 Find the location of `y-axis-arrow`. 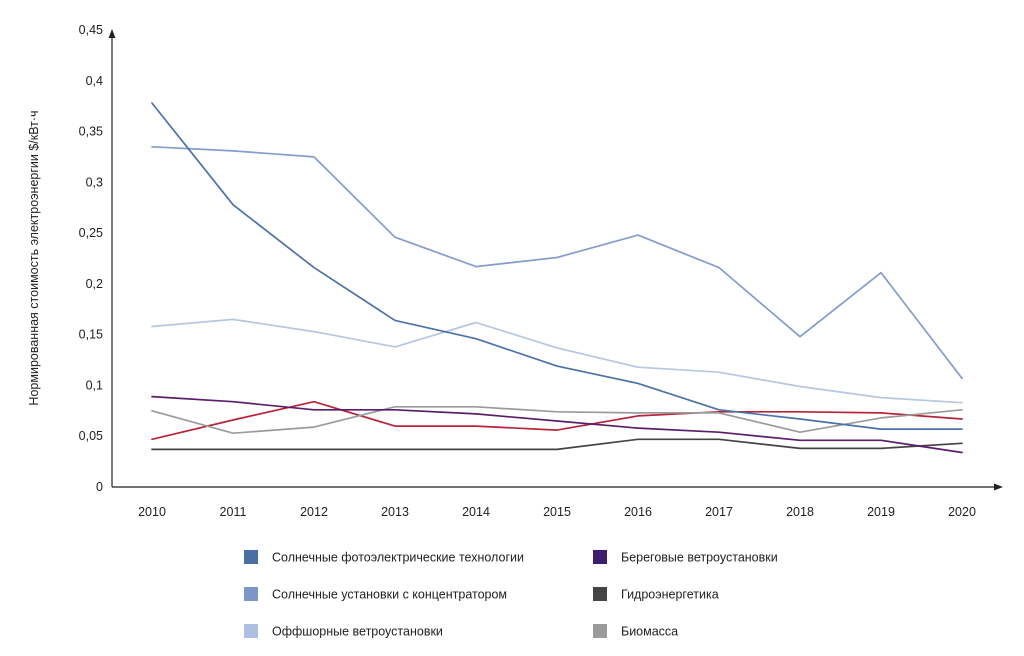

y-axis-arrow is located at coordinates (112, 33).